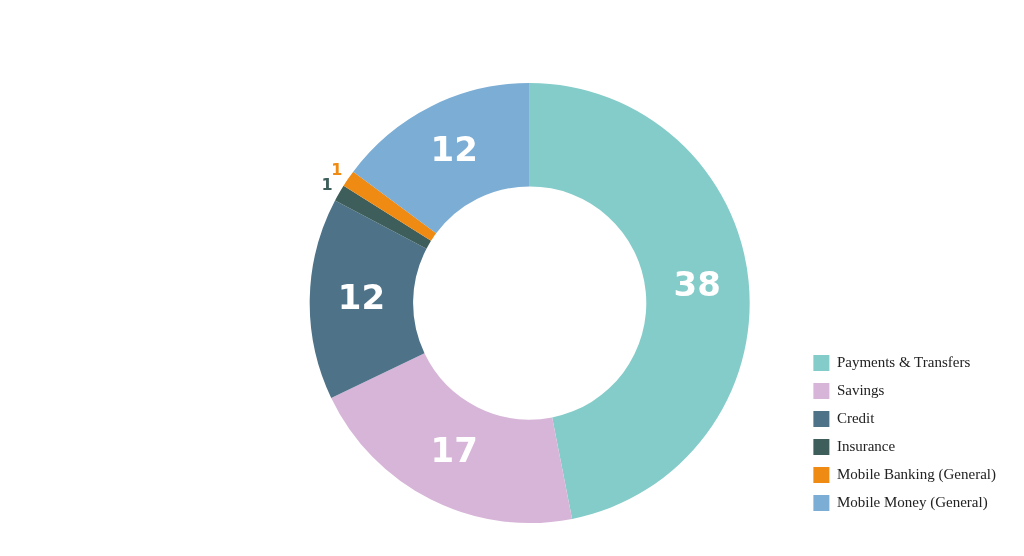  Describe the element at coordinates (860, 389) in the screenshot. I see `legend-label: Savings` at that location.